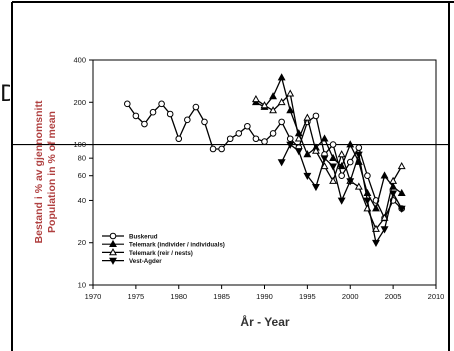 The height and width of the screenshot is (351, 454). What do you see at coordinates (82, 158) in the screenshot?
I see `y-tick-label: 80` at bounding box center [82, 158].